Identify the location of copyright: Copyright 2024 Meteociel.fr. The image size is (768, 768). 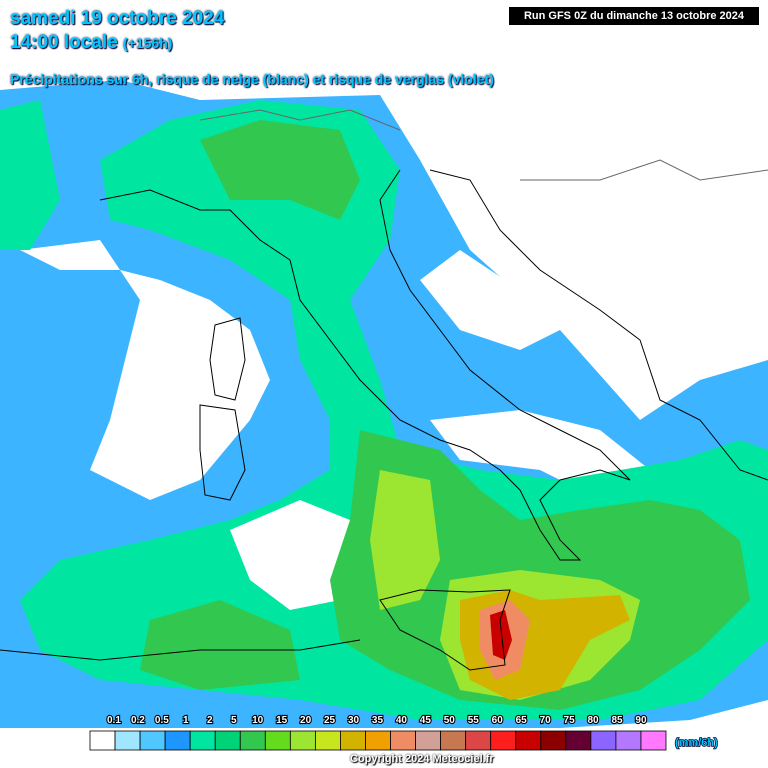
(422, 759).